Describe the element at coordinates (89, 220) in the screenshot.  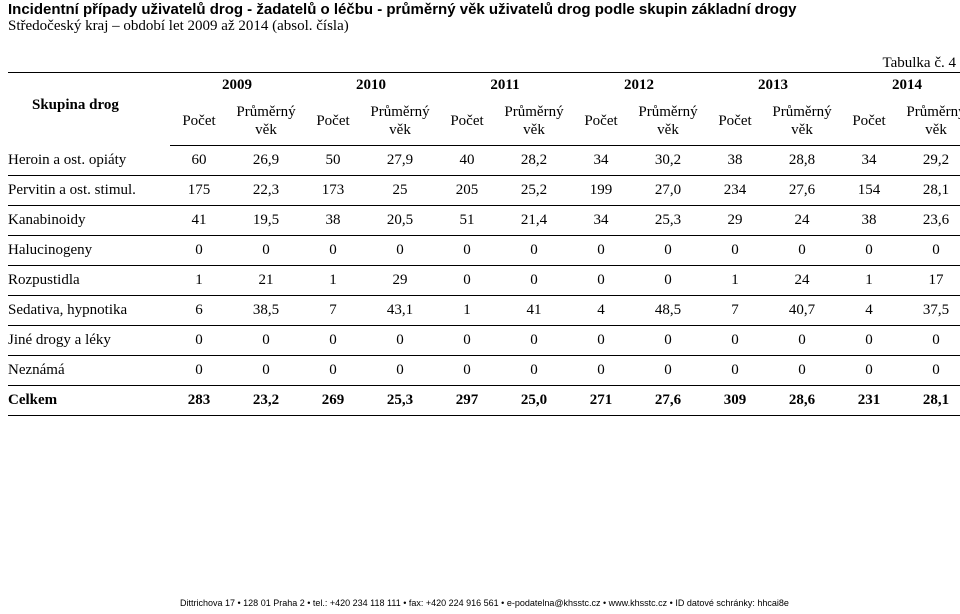
I see `row-label: Kanabinoidy` at that location.